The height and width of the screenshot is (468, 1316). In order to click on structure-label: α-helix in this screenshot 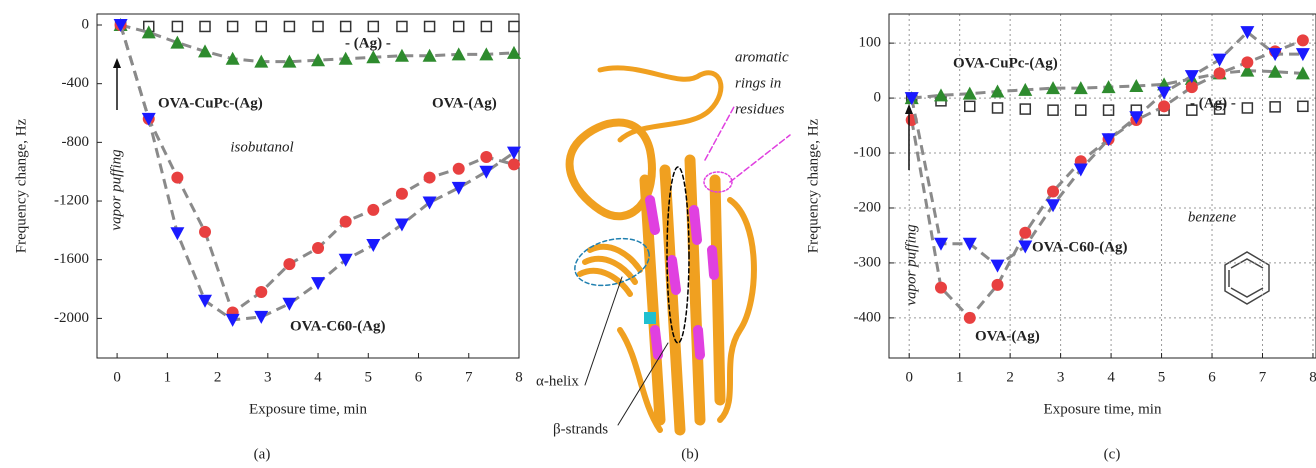, I will do `click(557, 381)`.